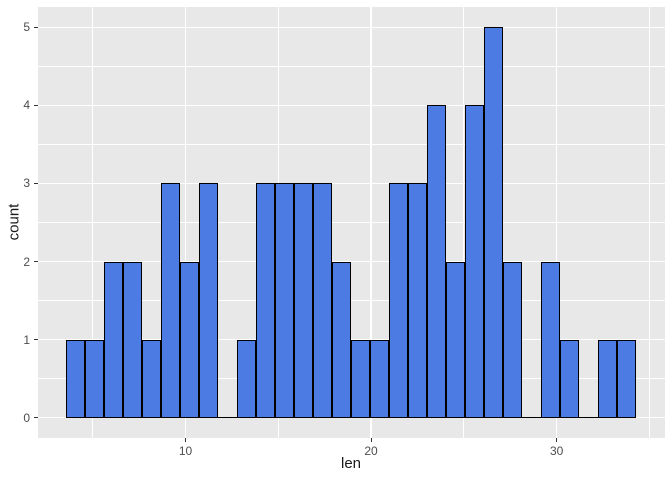 This screenshot has height=480, width=672. Describe the element at coordinates (14, 222) in the screenshot. I see `y-axis-title: count` at that location.